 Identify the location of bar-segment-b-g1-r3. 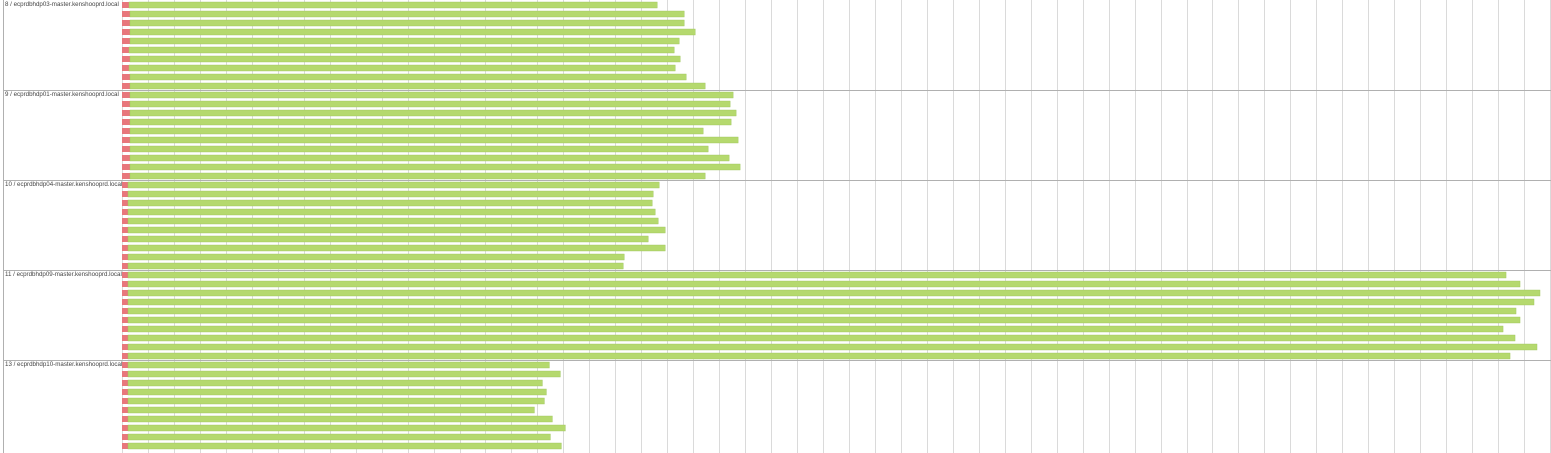
(430, 122).